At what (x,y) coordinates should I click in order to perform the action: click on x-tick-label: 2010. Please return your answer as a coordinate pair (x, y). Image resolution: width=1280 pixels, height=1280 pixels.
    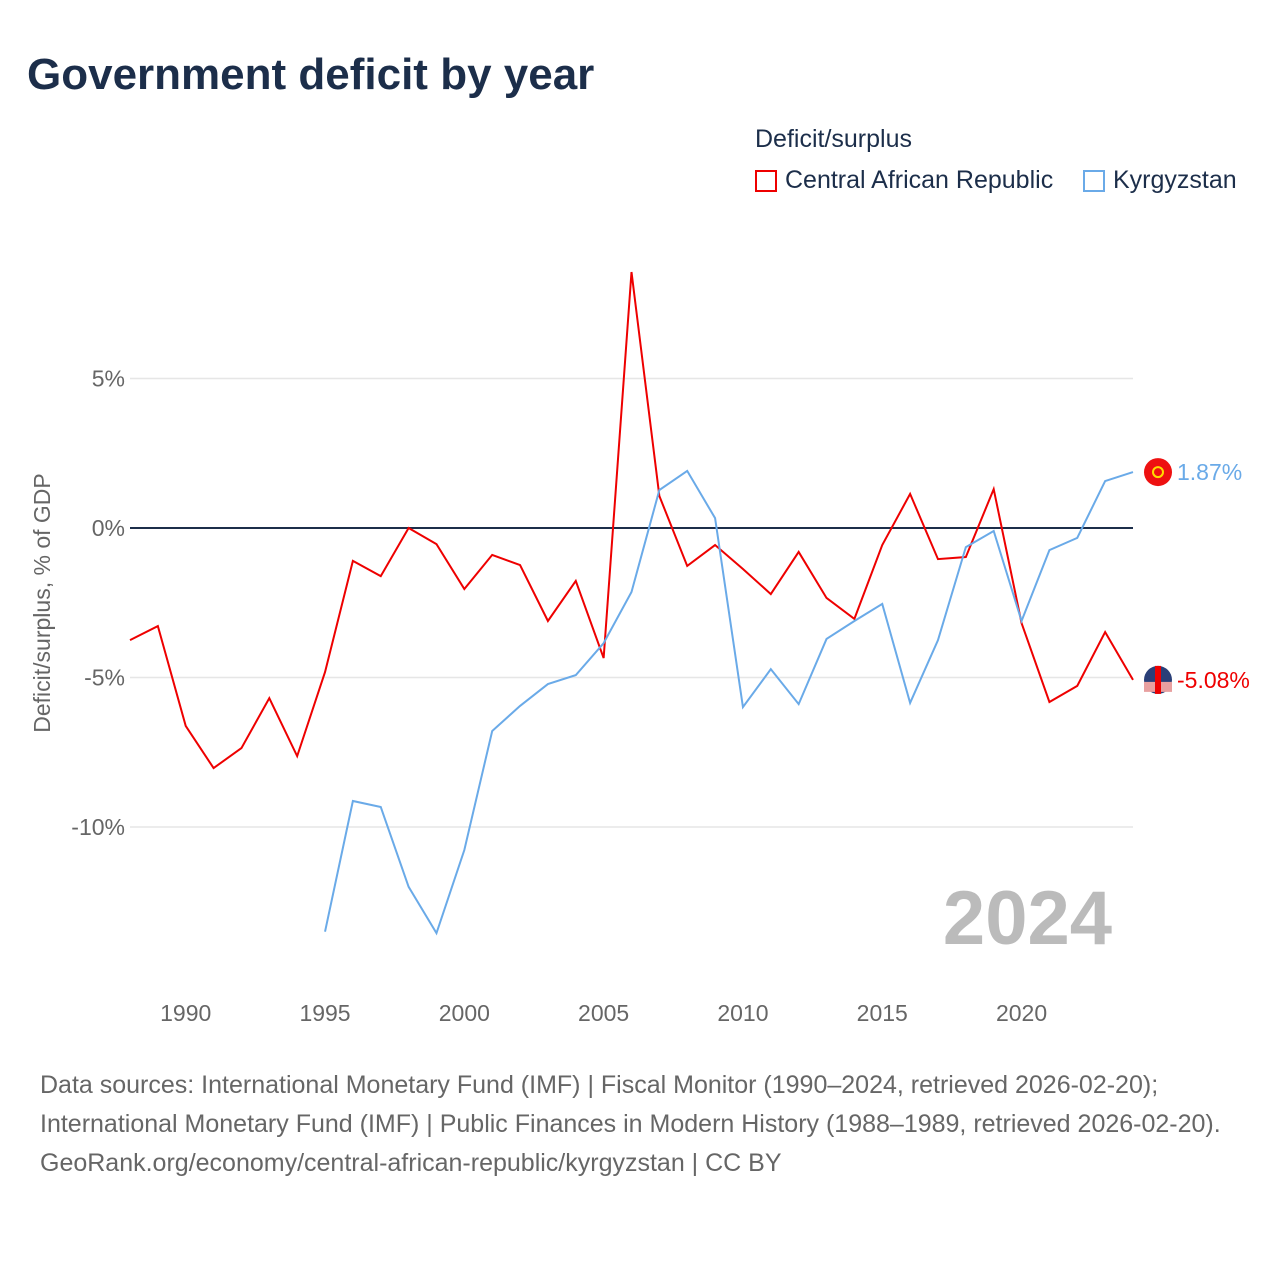
    Looking at the image, I should click on (742, 1013).